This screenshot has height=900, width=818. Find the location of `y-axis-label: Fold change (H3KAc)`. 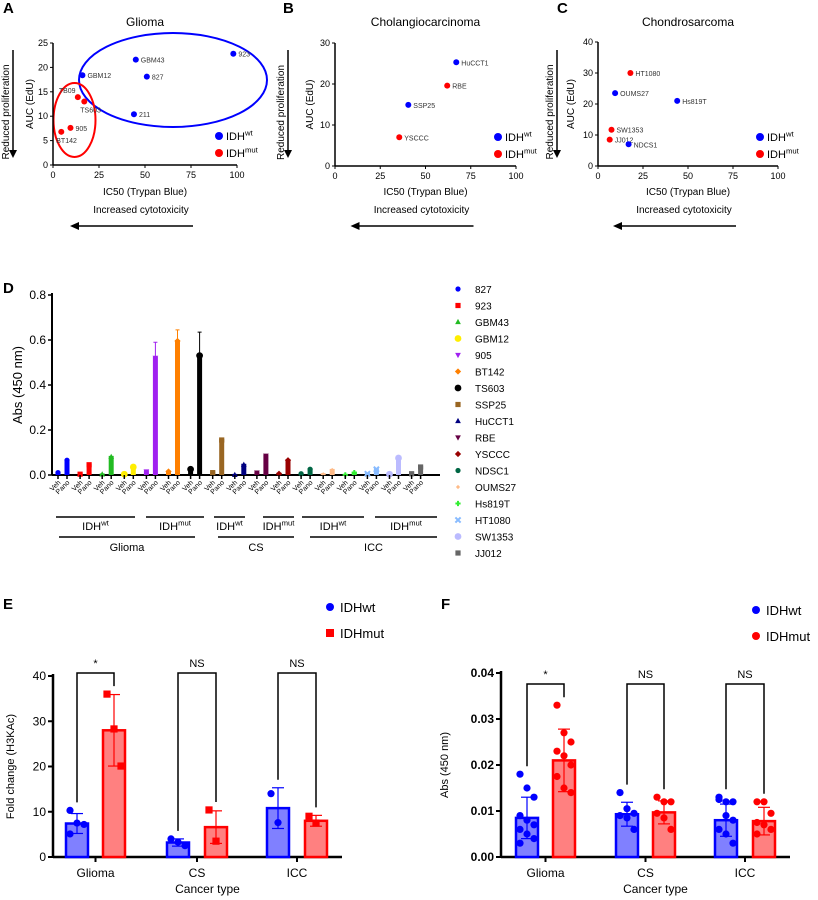

y-axis-label: Fold change (H3KAc) is located at coordinates (11, 766).